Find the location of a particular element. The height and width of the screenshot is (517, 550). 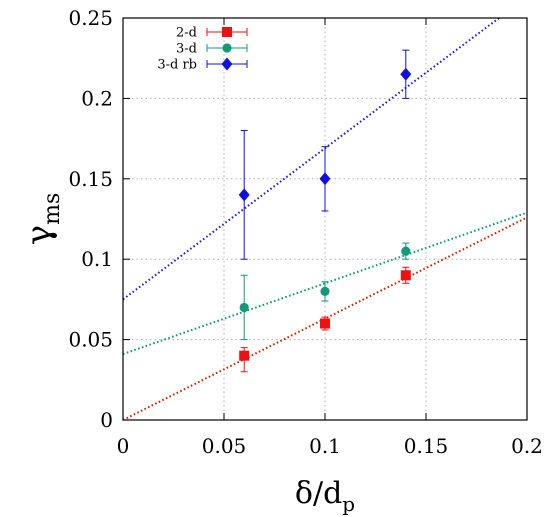

x-tick-label: 0 is located at coordinates (123, 446).